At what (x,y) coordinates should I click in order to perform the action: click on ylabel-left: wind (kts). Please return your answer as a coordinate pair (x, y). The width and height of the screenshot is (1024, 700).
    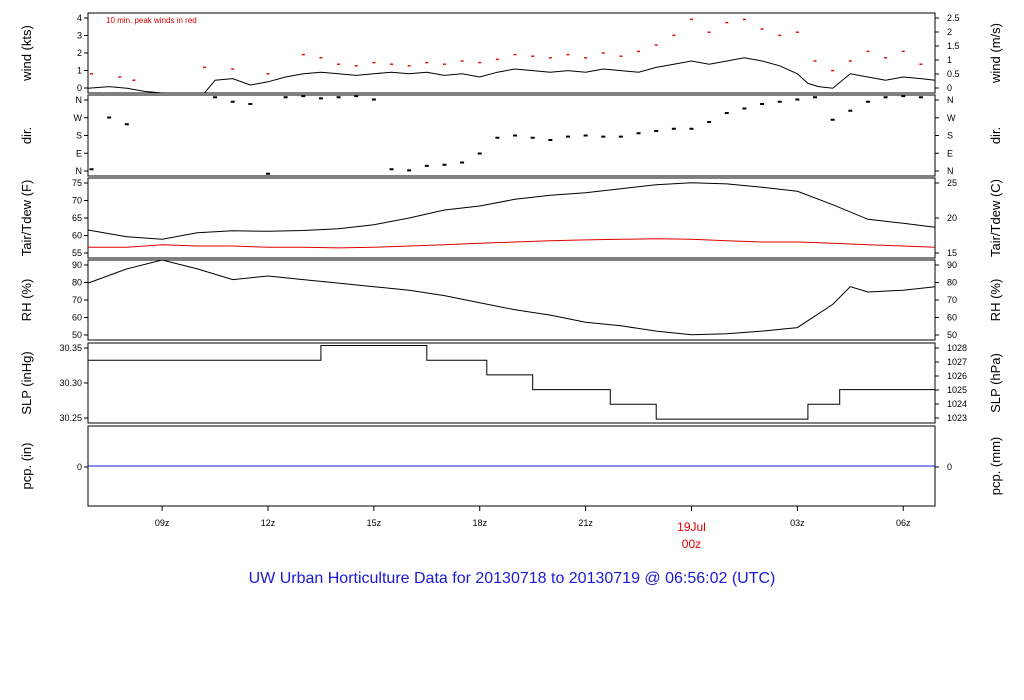
    Looking at the image, I should click on (26, 53).